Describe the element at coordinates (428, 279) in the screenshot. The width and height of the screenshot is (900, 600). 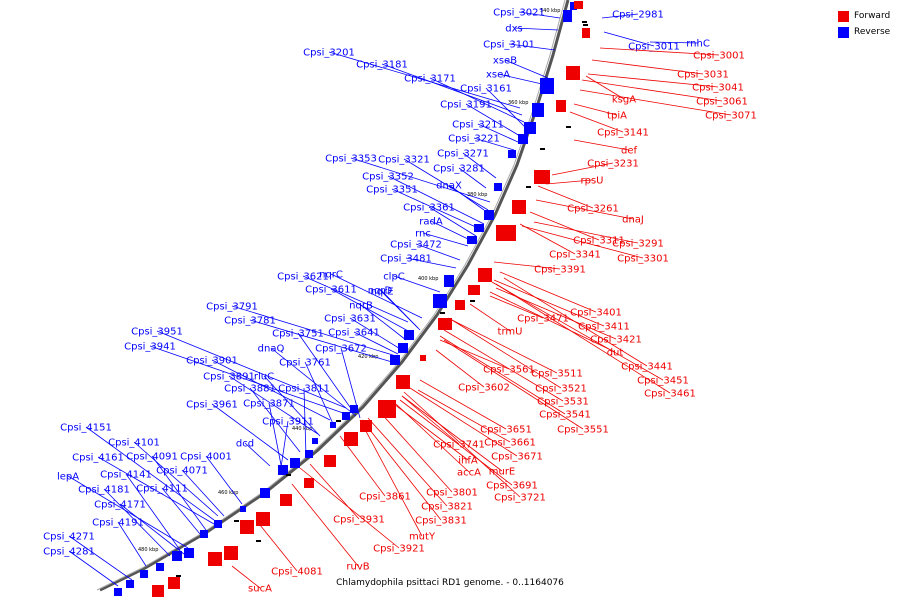
I see `tick-label: 400 kbp` at that location.